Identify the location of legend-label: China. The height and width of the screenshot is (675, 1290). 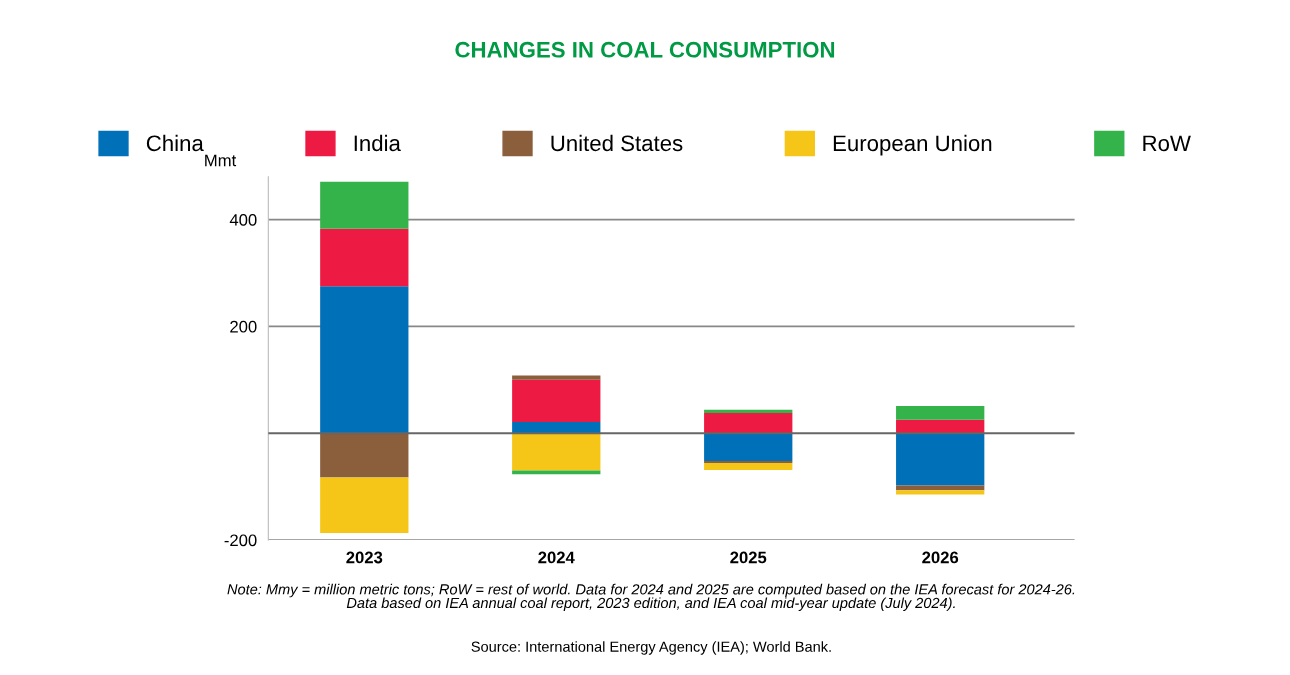
(175, 143).